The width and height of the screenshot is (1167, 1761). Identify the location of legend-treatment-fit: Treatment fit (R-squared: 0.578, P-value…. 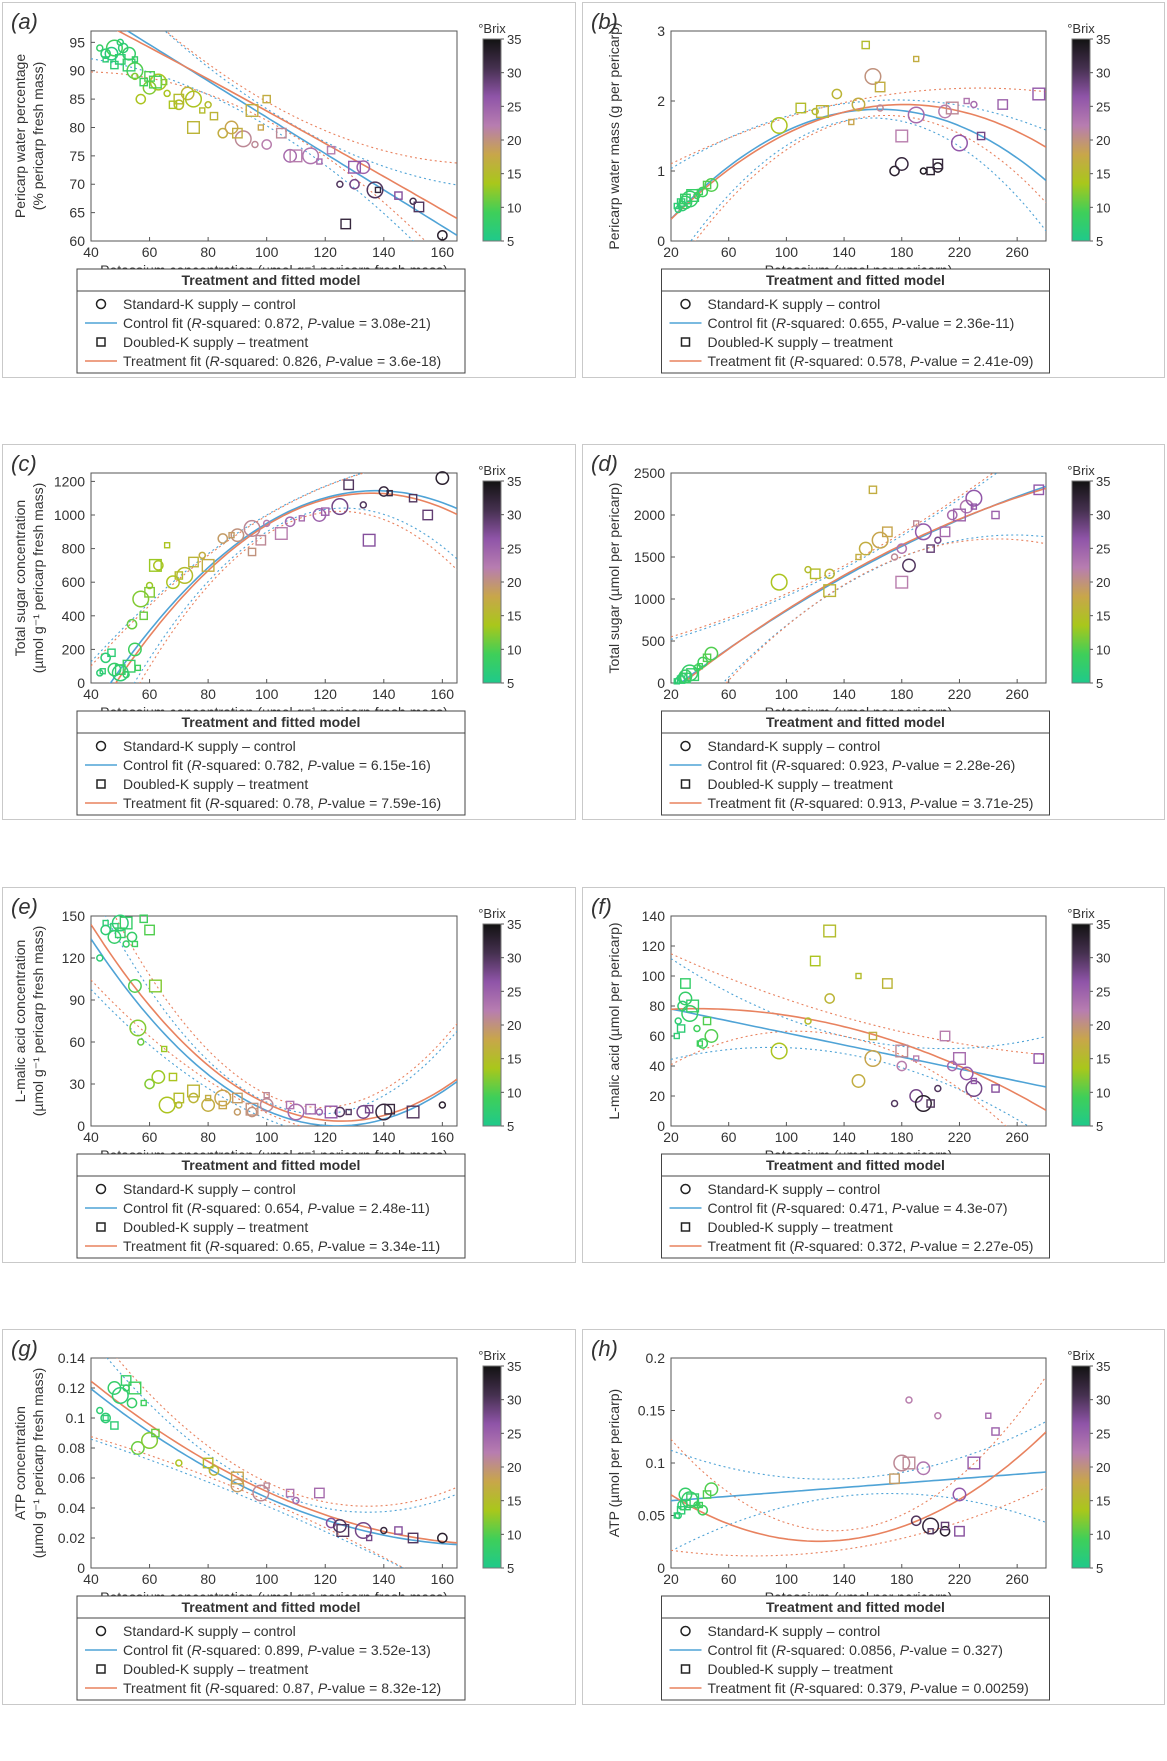
(871, 361).